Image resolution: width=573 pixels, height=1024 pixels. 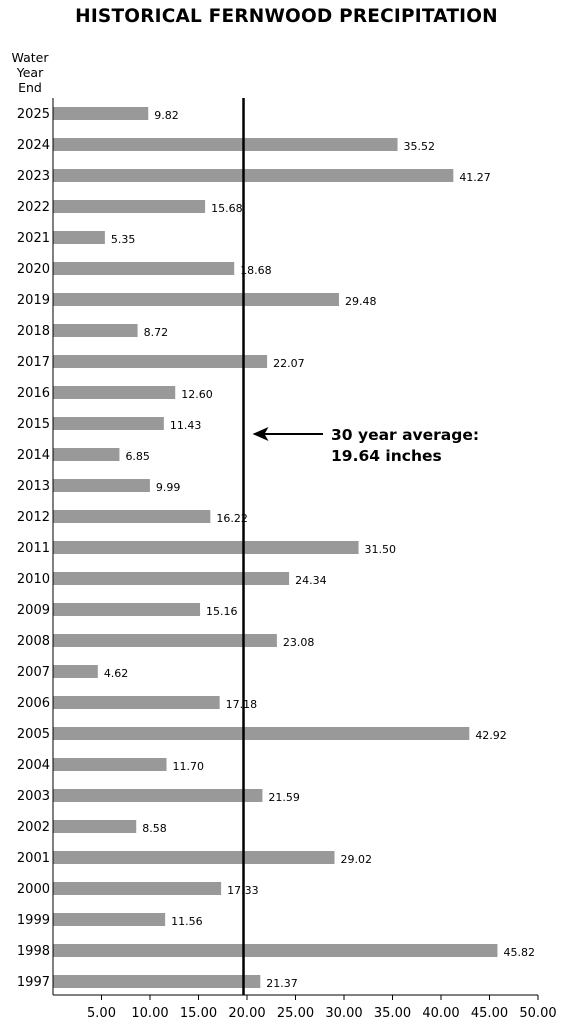 What do you see at coordinates (33, 672) in the screenshot?
I see `y-tick-label: 2007` at bounding box center [33, 672].